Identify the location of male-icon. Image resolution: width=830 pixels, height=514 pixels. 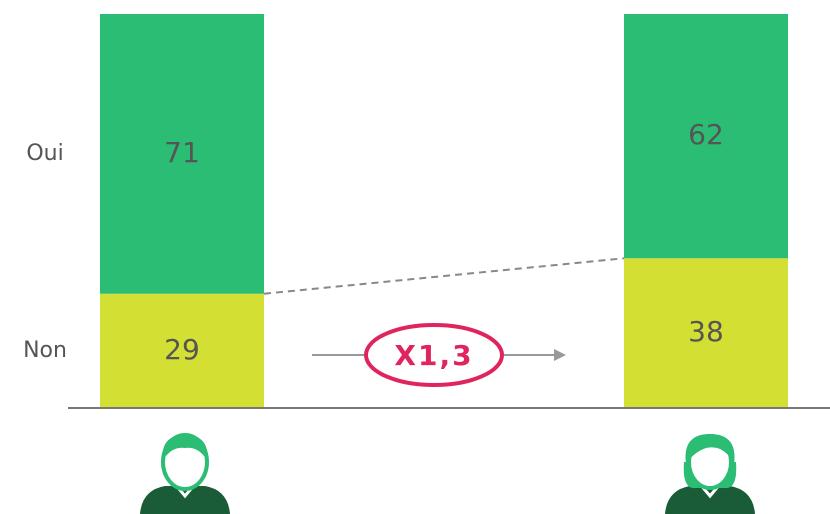
(185, 473).